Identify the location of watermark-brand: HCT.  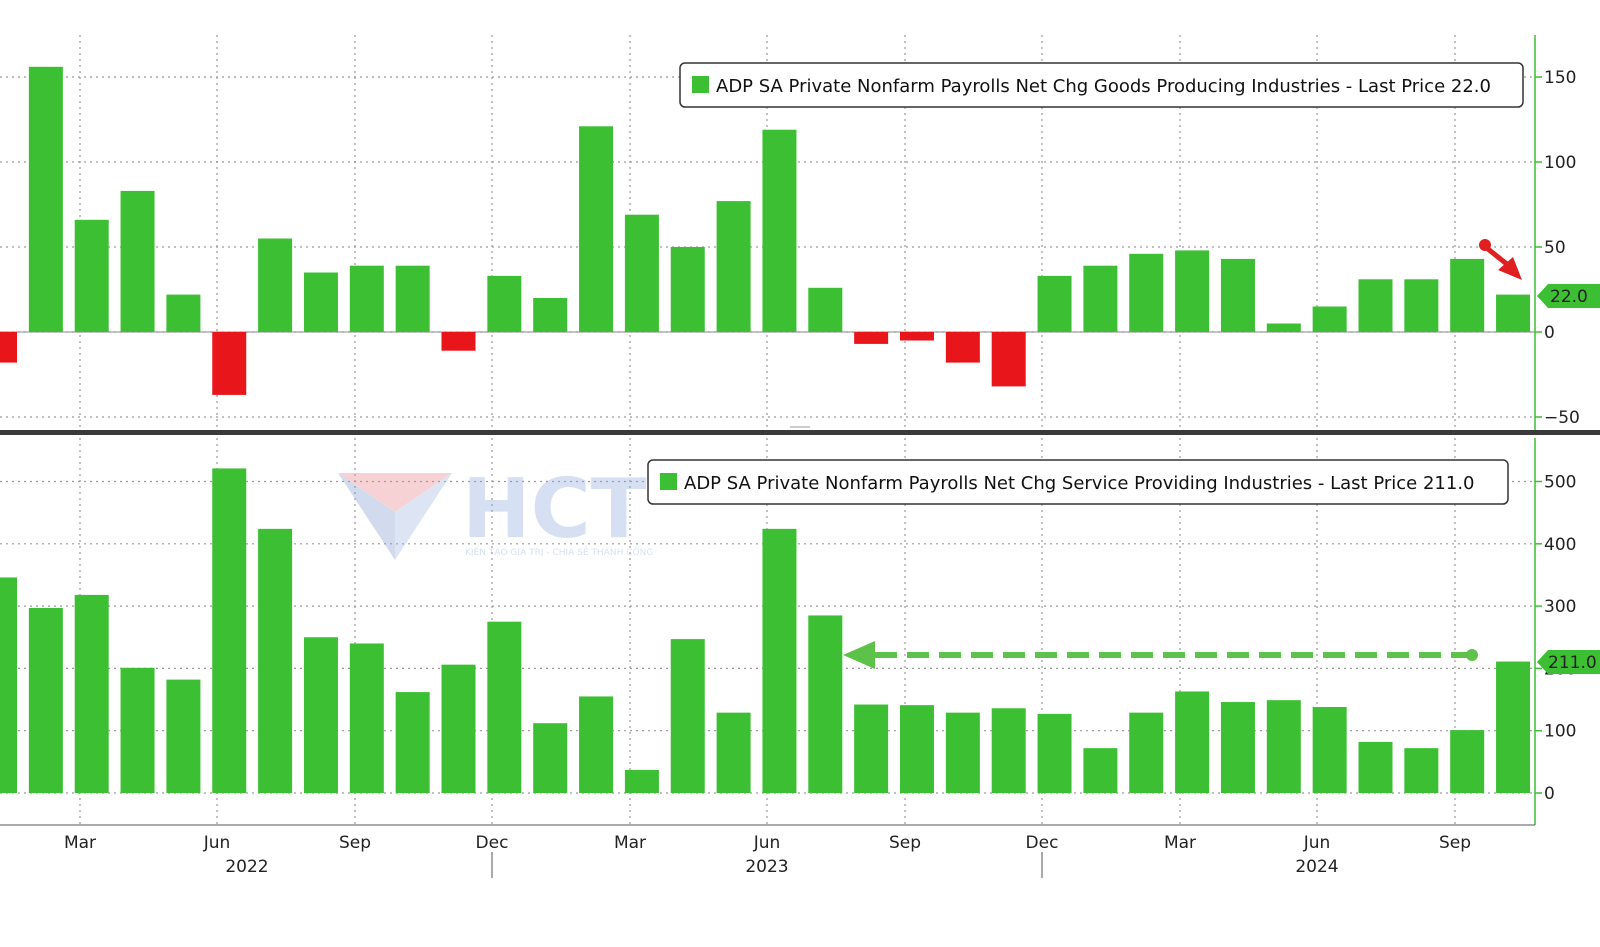
(554, 509).